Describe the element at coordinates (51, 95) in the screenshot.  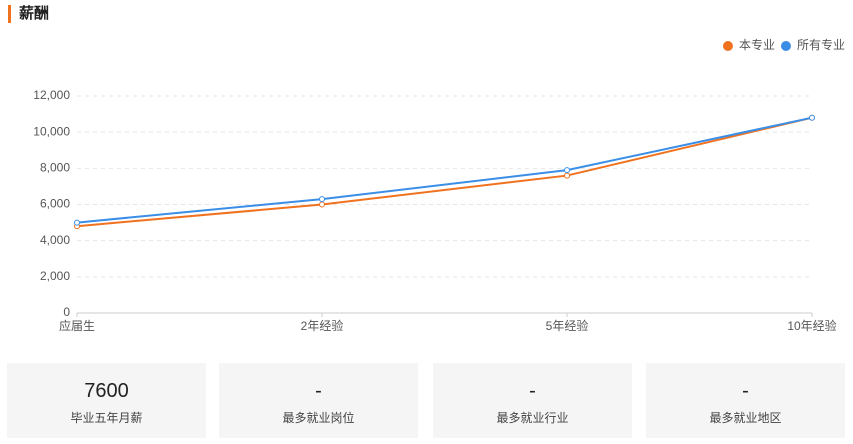
I see `y-tick-label: 12,000` at that location.